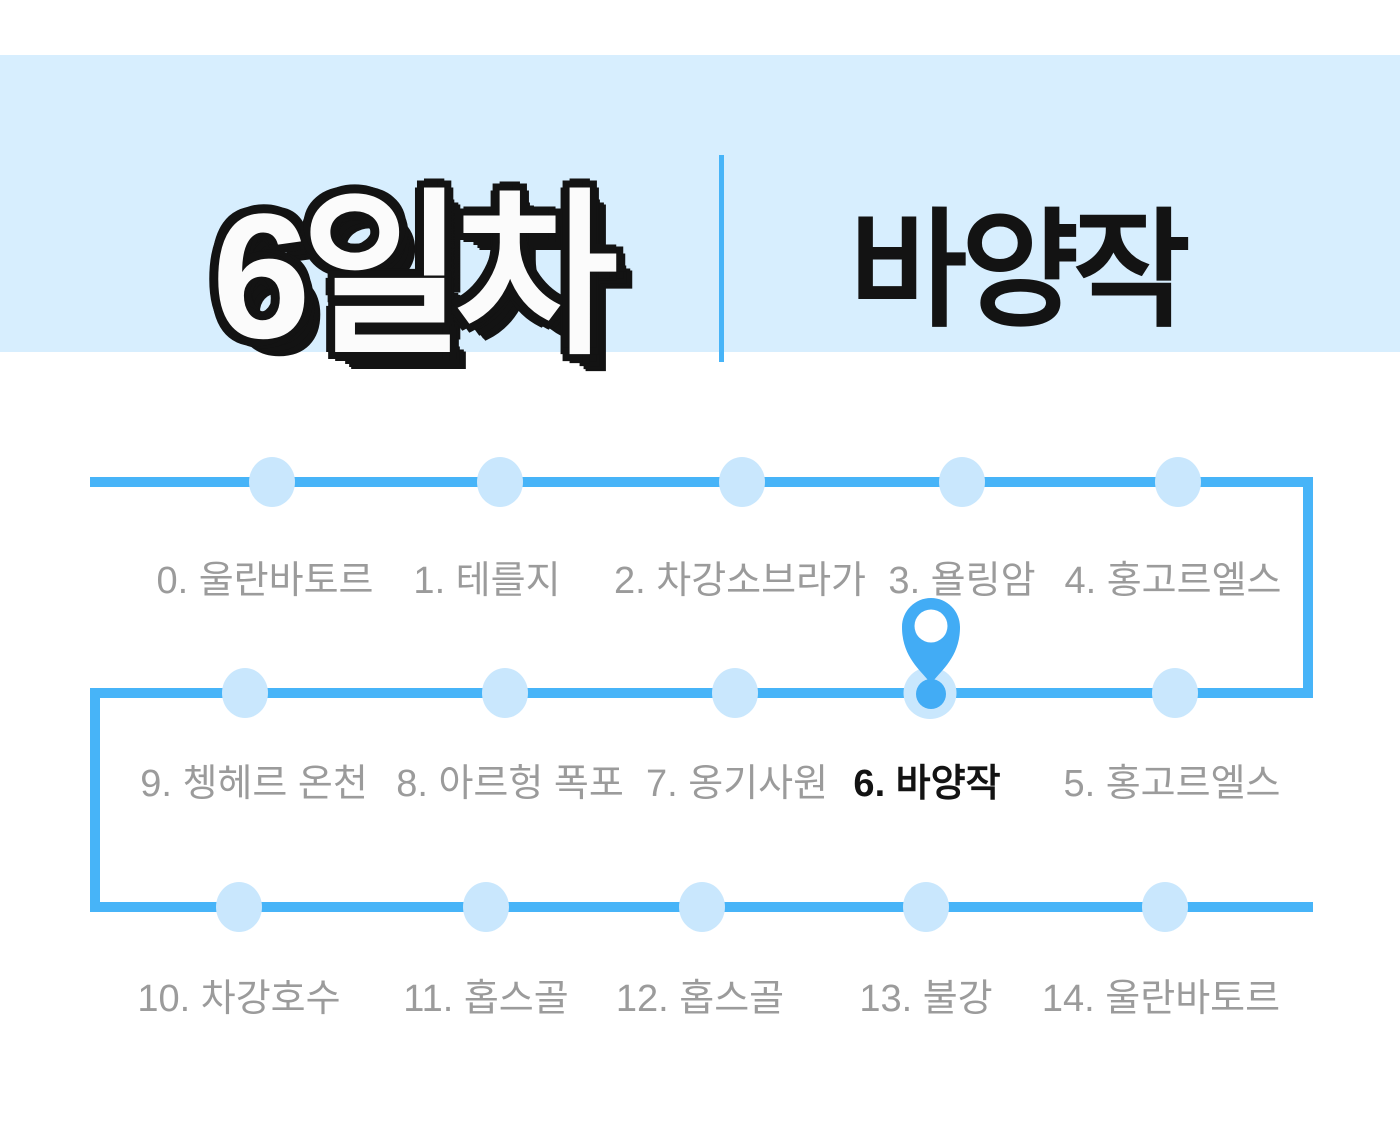 Image resolution: width=1400 pixels, height=1125 pixels. What do you see at coordinates (1161, 999) in the screenshot?
I see `stop-label: 14. 울란바토르` at bounding box center [1161, 999].